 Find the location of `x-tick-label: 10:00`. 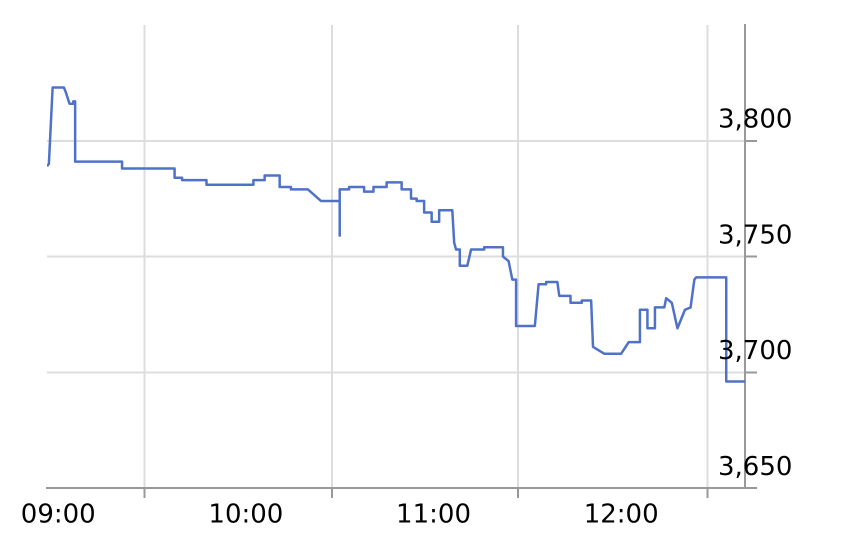

x-tick-label: 10:00 is located at coordinates (246, 514).